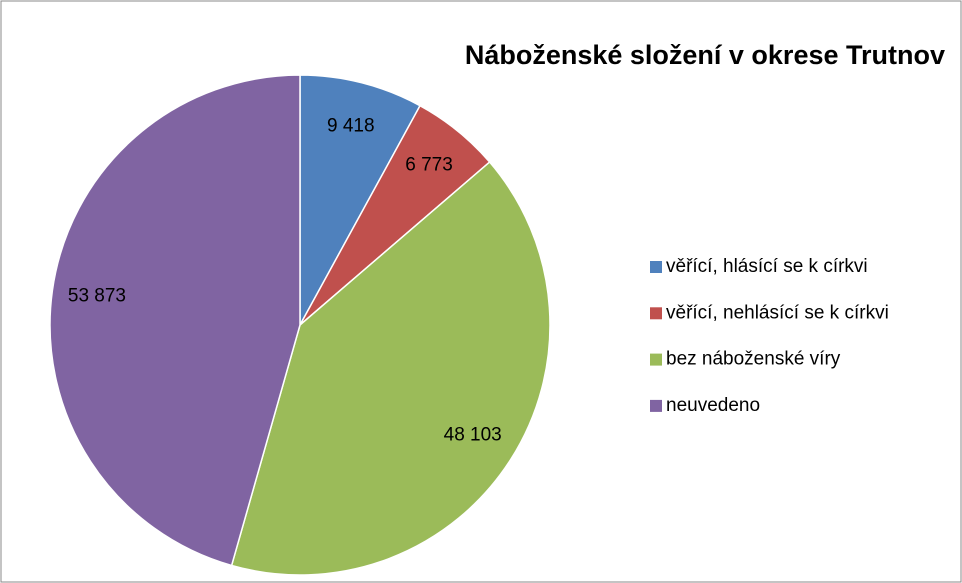 The width and height of the screenshot is (962, 583). What do you see at coordinates (705, 55) in the screenshot?
I see `chart-title: Náboženské složení v okrese Trutnov` at bounding box center [705, 55].